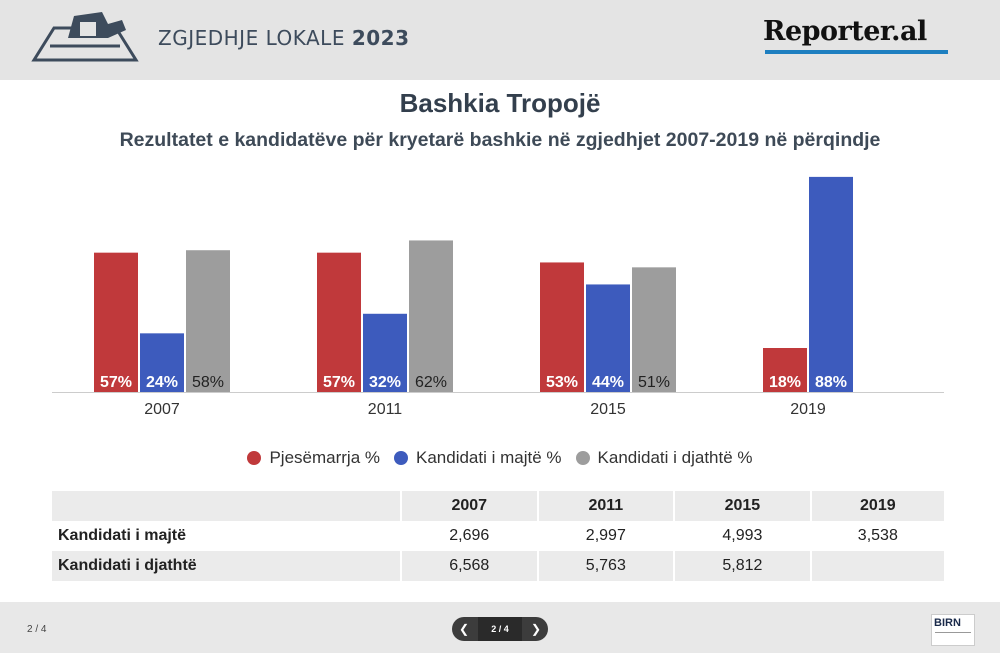 This screenshot has height=653, width=1000. Describe the element at coordinates (605, 566) in the screenshot. I see `table-cell: 5,763` at that location.